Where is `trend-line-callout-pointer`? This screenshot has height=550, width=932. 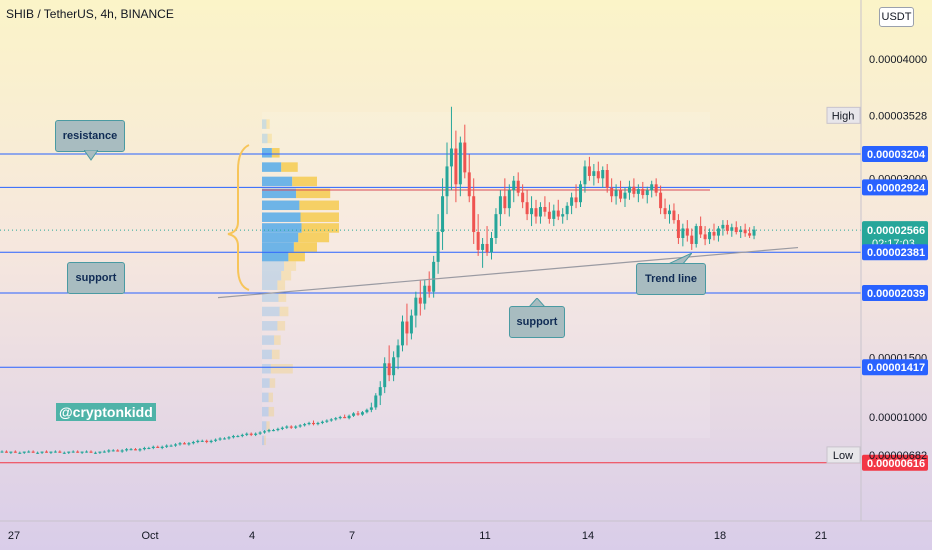 trend-line-callout-pointer is located at coordinates (679, 259).